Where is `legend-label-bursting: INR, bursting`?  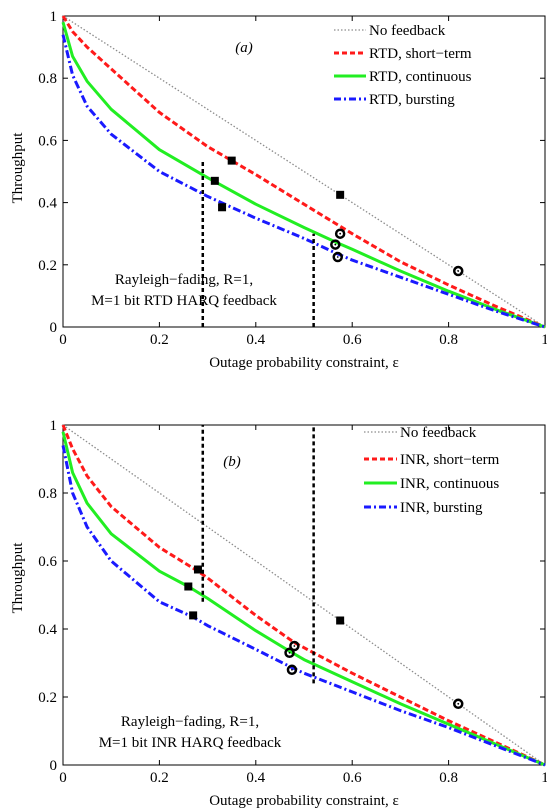 legend-label-bursting: INR, bursting is located at coordinates (441, 508).